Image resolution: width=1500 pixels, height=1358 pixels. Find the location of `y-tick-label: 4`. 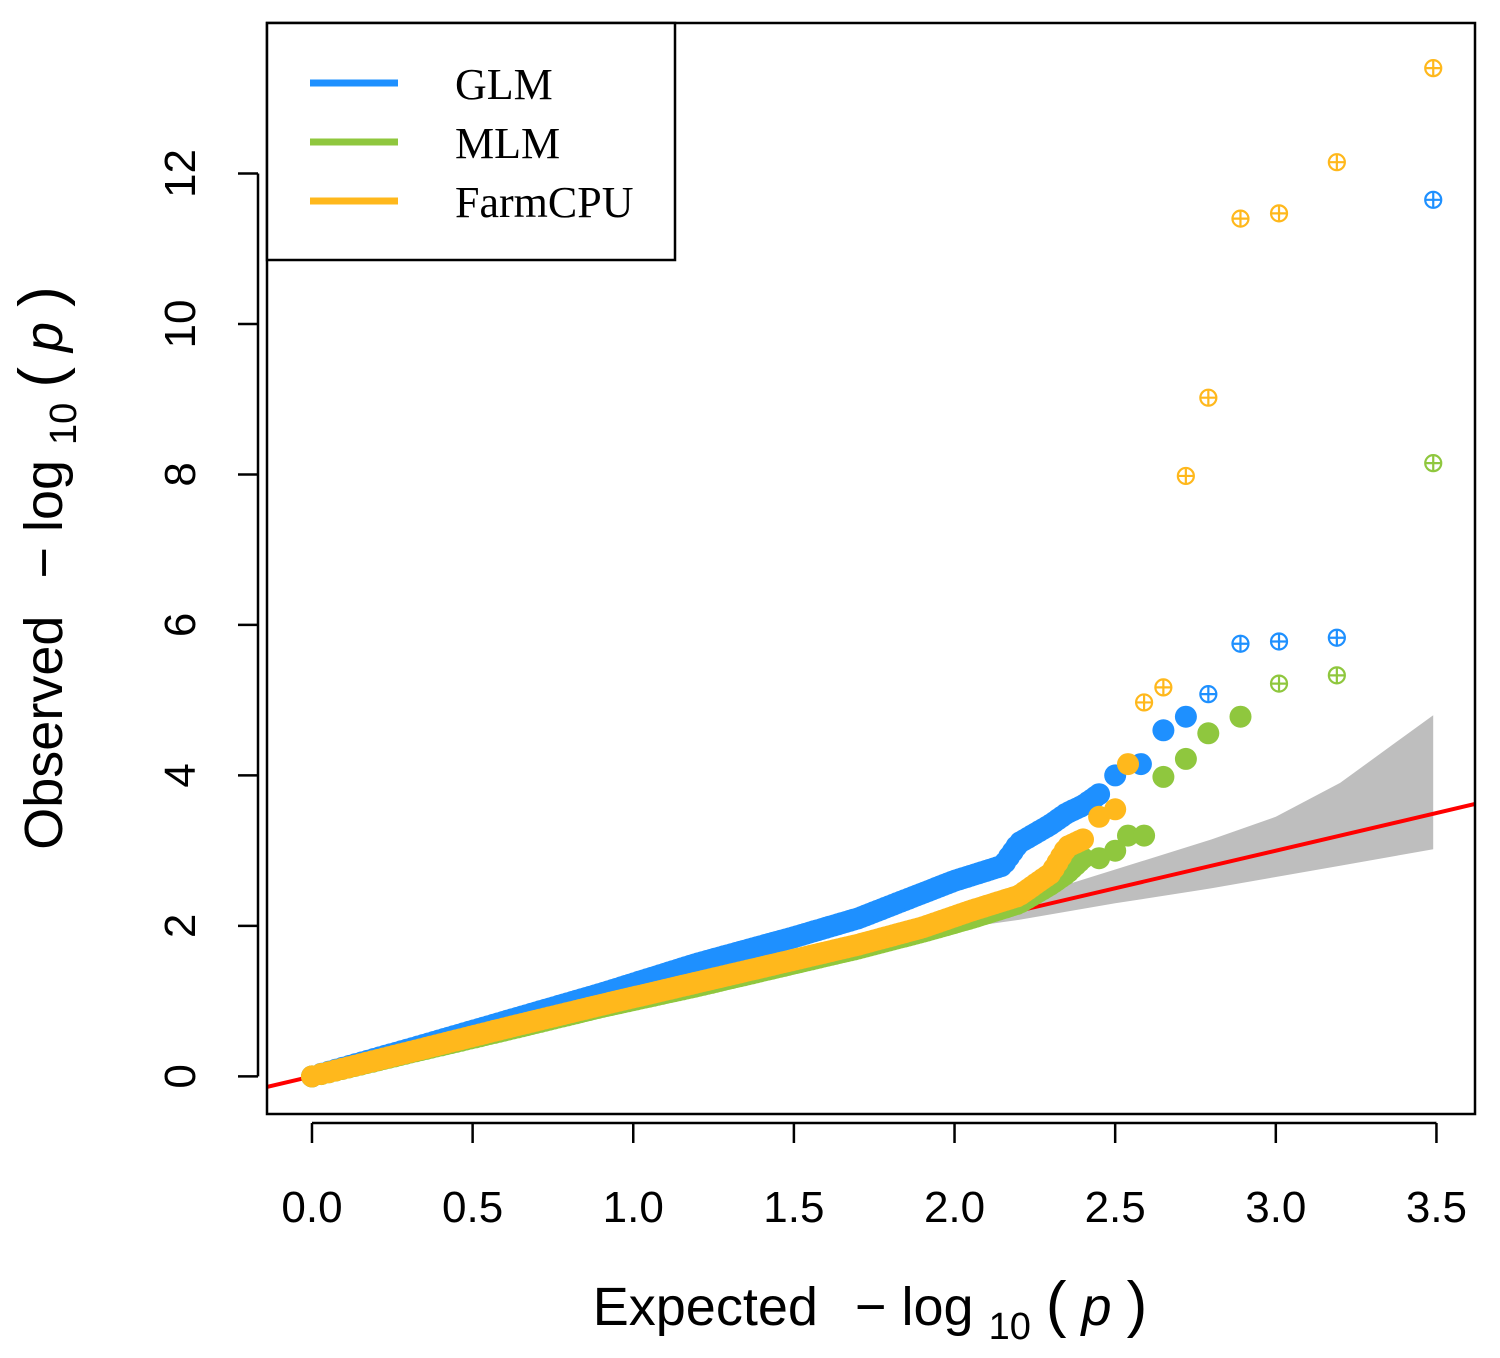

y-tick-label: 4 is located at coordinates (180, 775).